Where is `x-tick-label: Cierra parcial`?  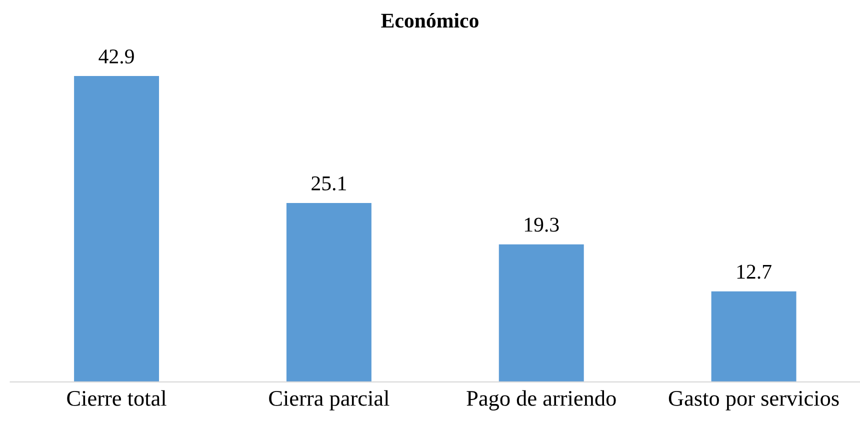 x-tick-label: Cierra parcial is located at coordinates (329, 400).